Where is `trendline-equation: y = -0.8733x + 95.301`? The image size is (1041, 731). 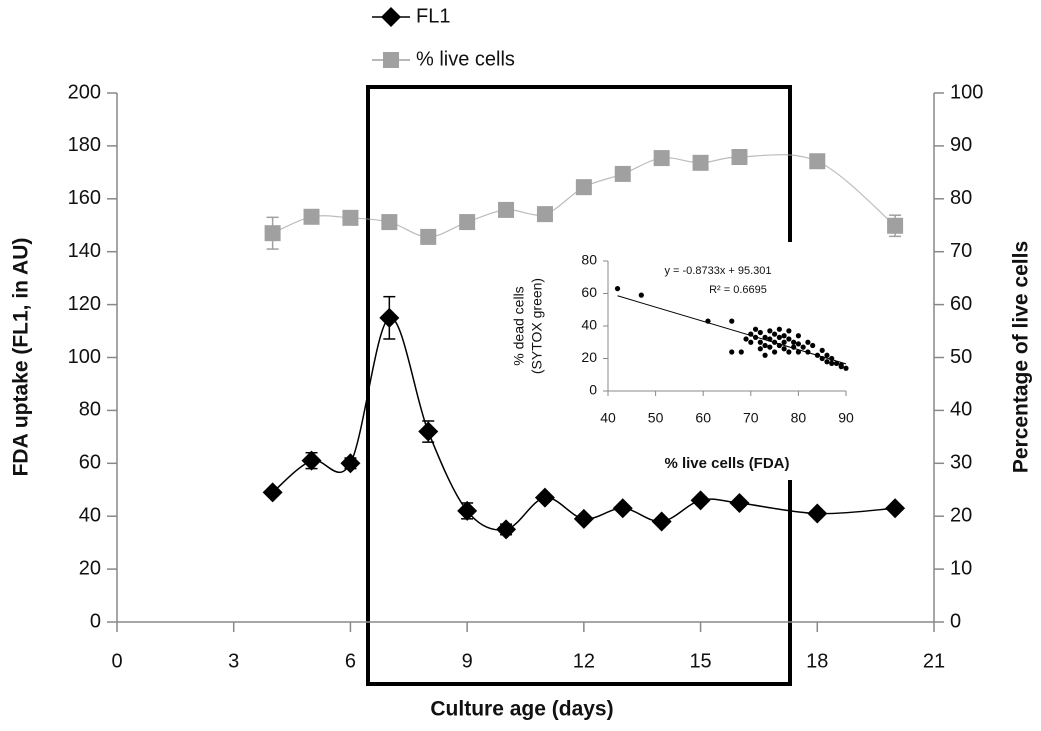
trendline-equation: y = -0.8733x + 95.301 is located at coordinates (717, 271).